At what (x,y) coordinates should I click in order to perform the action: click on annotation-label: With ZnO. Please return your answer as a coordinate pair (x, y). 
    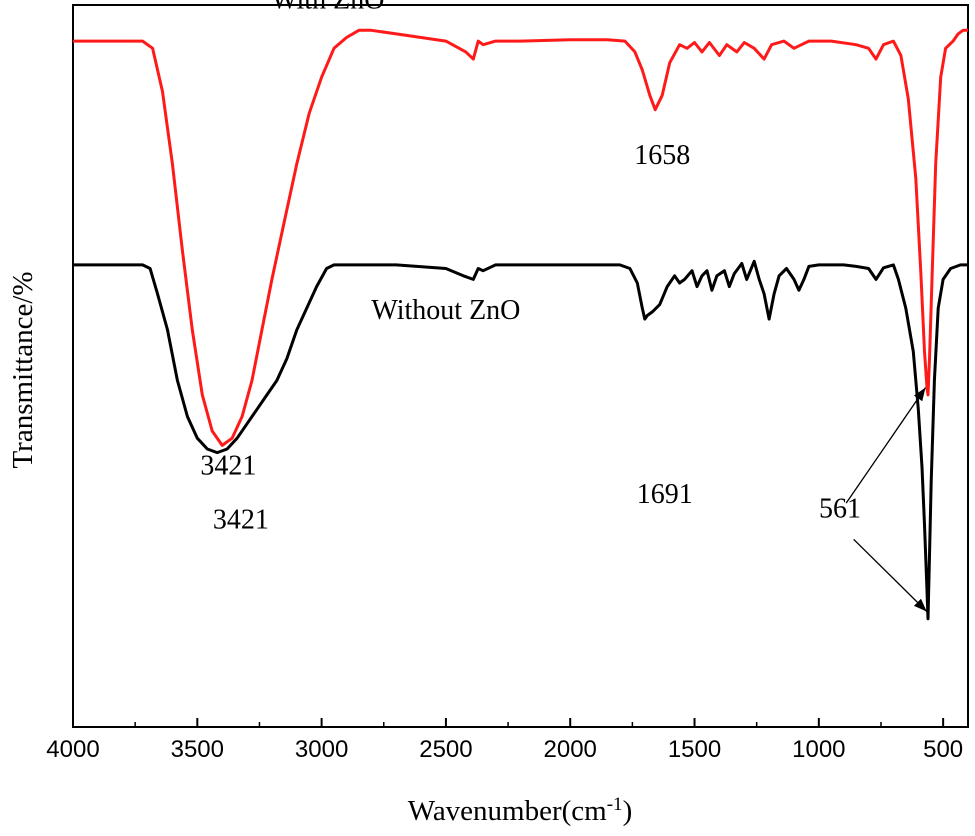
    Looking at the image, I should click on (327, 8).